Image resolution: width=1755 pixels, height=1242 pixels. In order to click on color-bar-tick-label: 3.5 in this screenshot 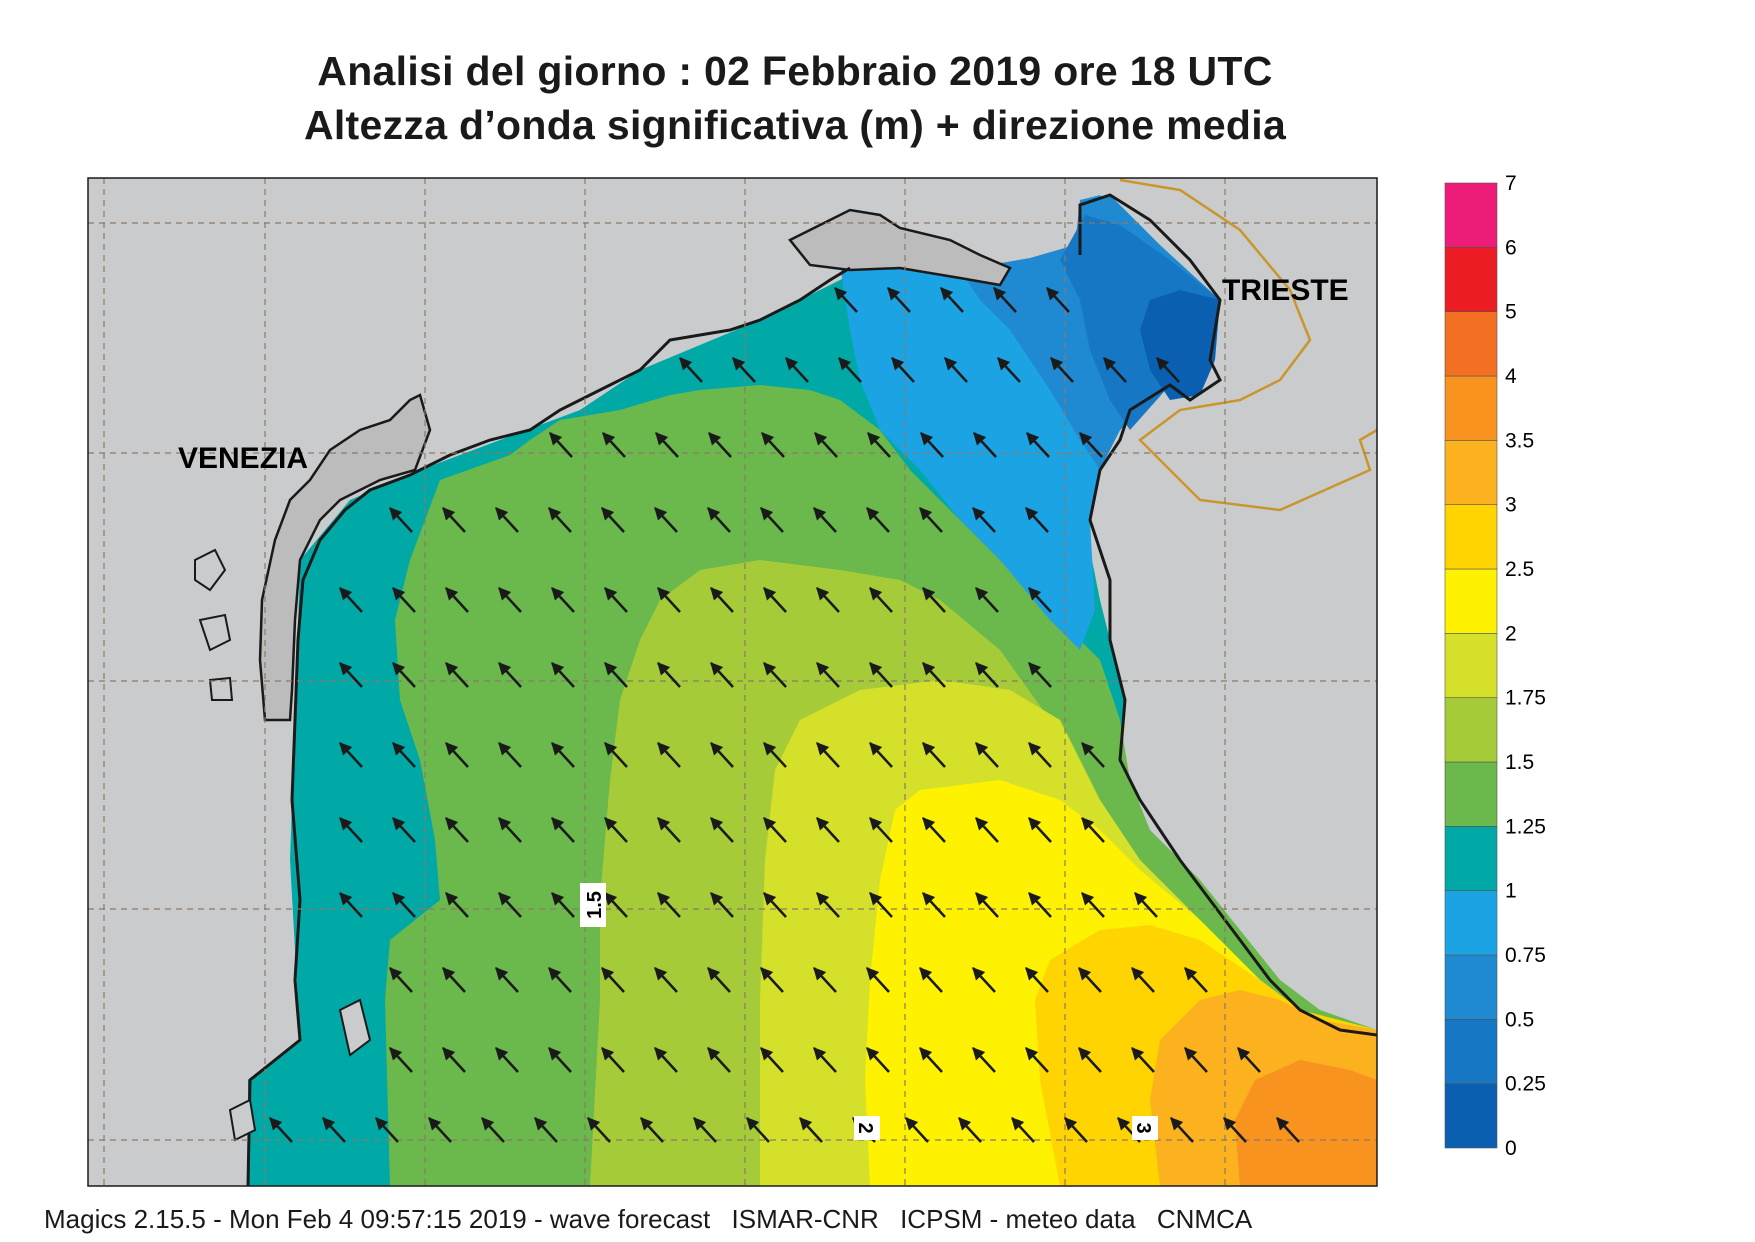, I will do `click(1519, 440)`.